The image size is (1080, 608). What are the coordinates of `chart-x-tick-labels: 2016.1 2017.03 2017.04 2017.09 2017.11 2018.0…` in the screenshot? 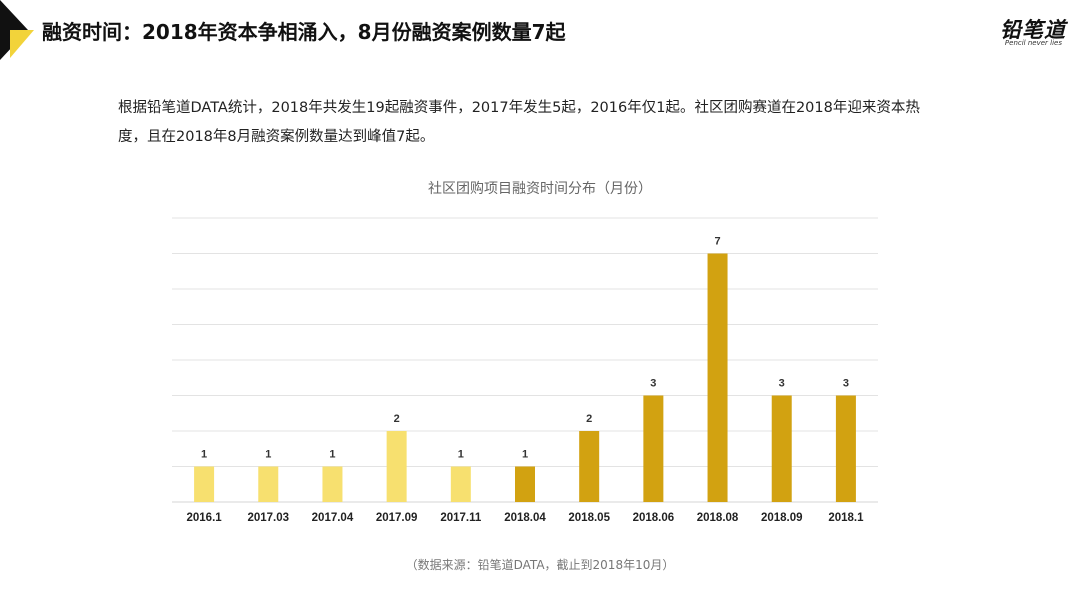 It's located at (525, 518).